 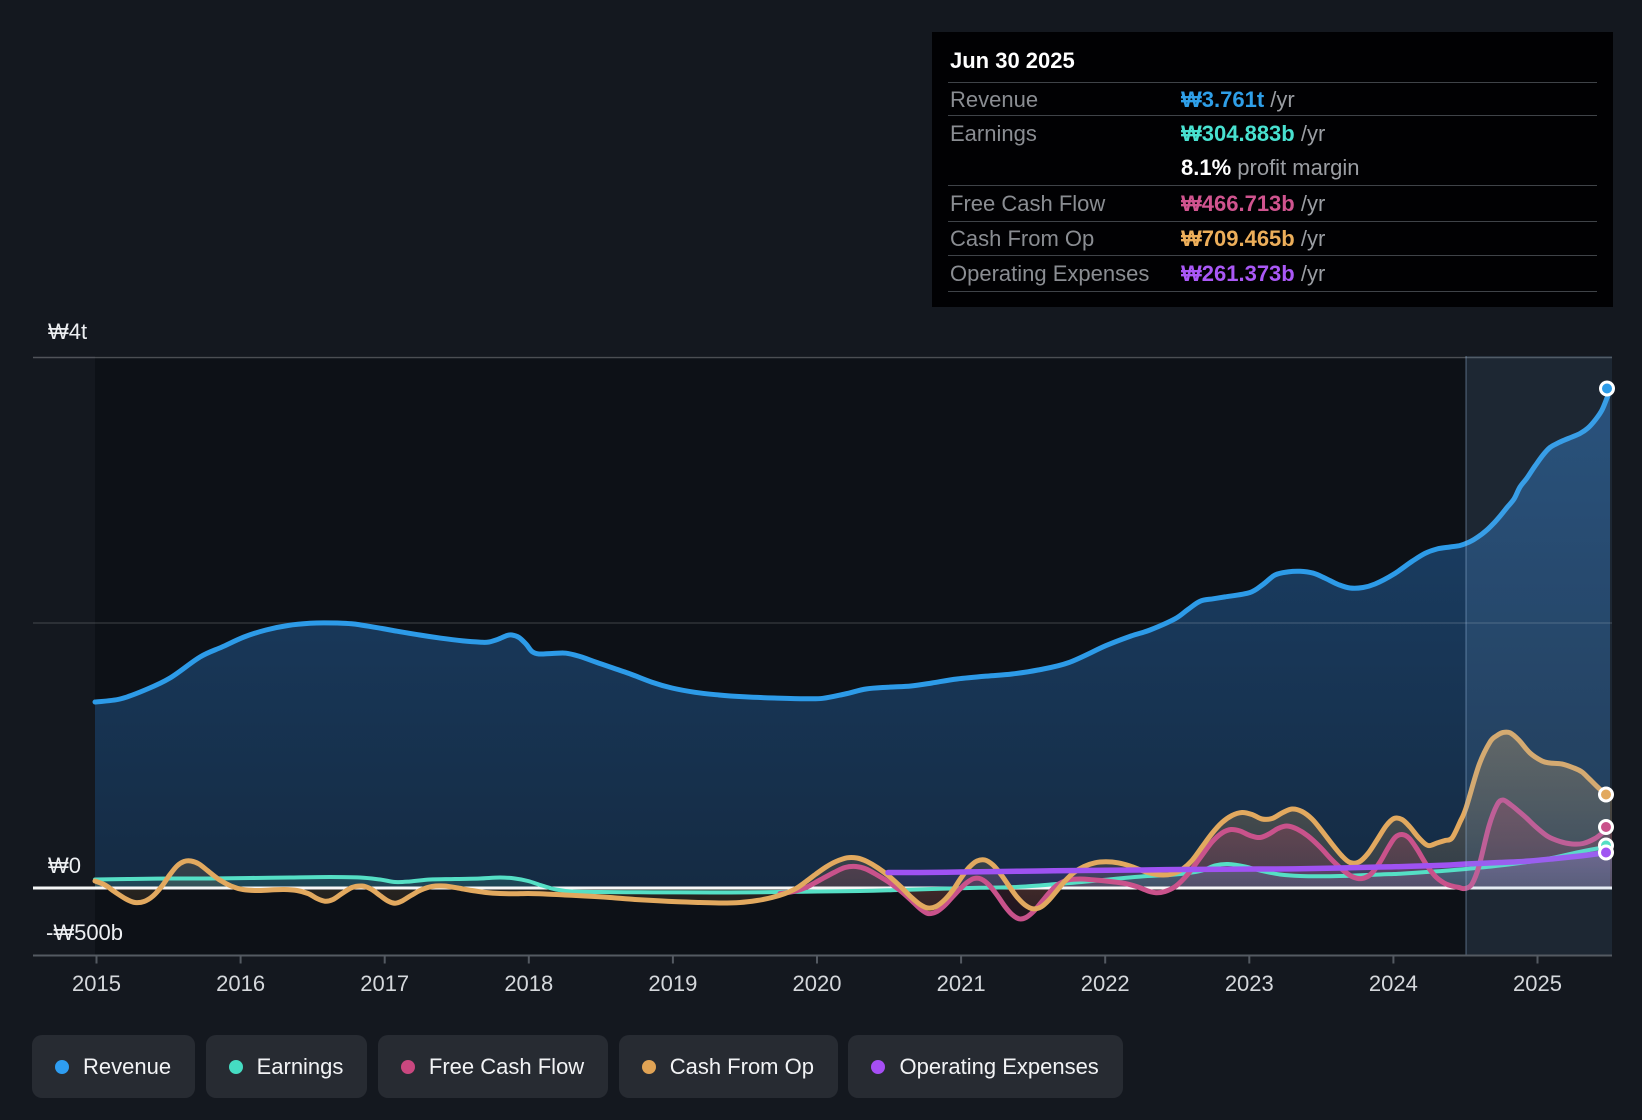 I want to click on svg-text: 2023, so click(x=1249, y=983).